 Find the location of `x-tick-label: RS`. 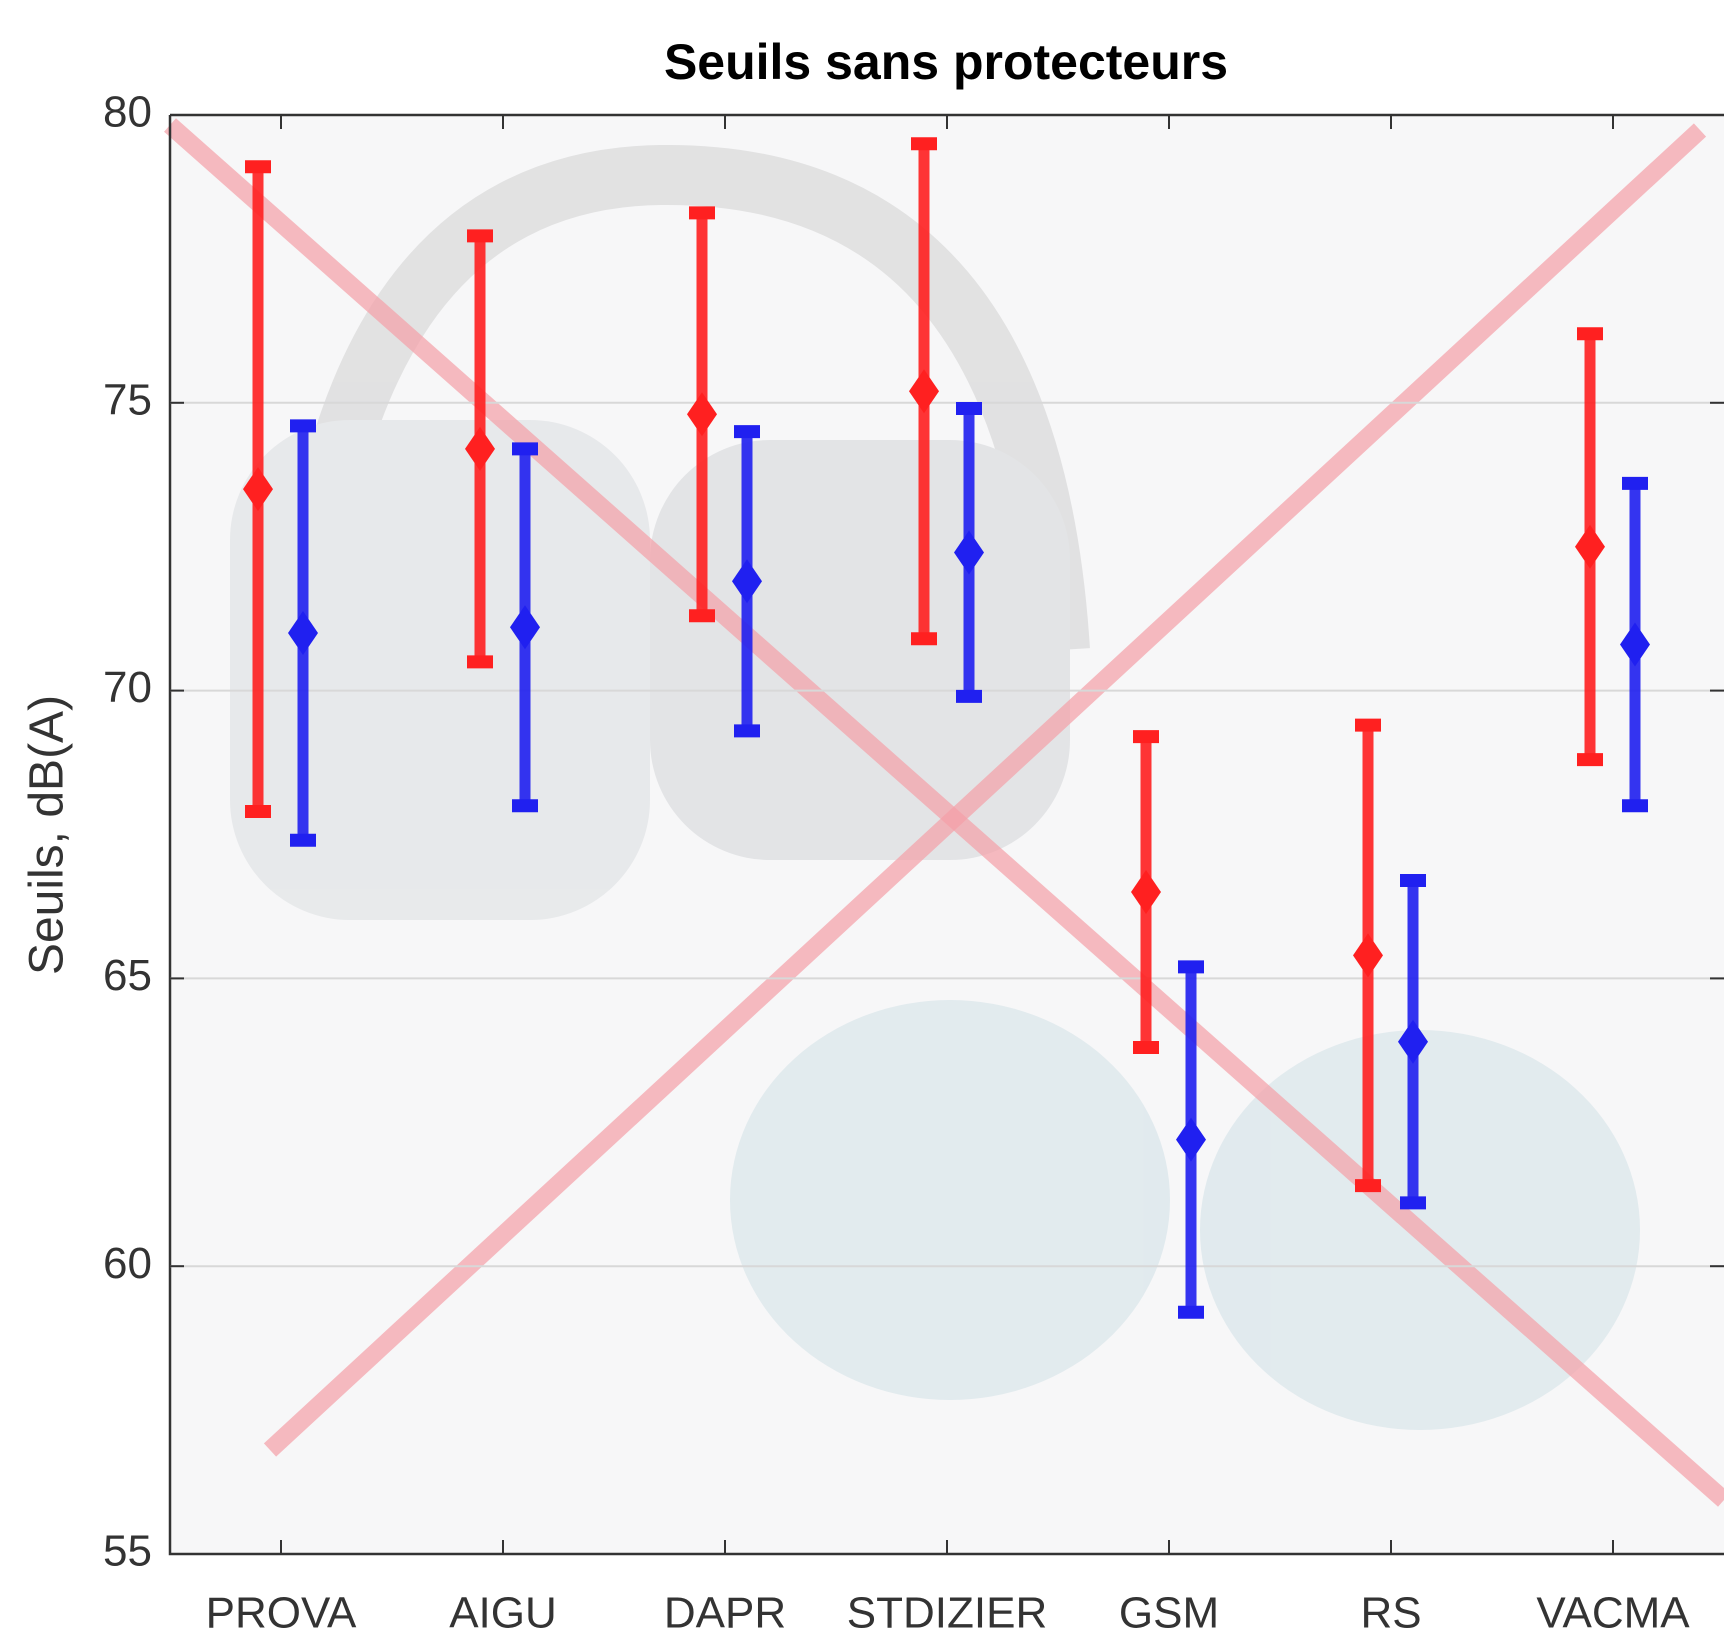

x-tick-label: RS is located at coordinates (1390, 1613).